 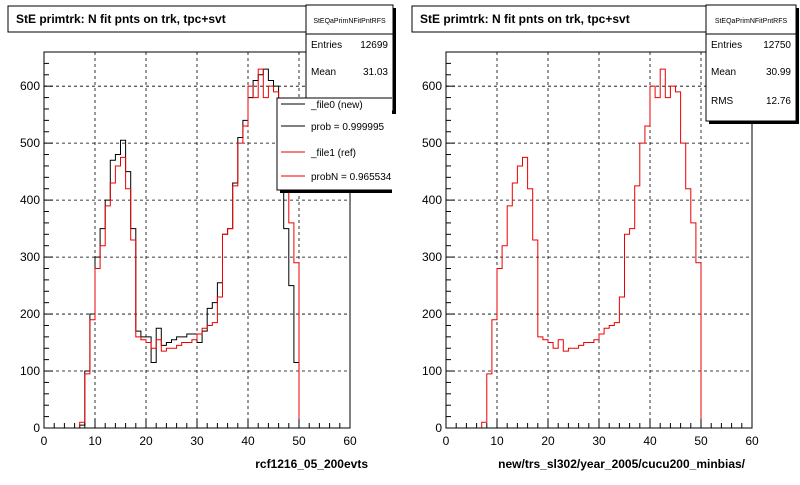 I want to click on x-axis-label: rcf1216_05_200evts, so click(x=311, y=464).